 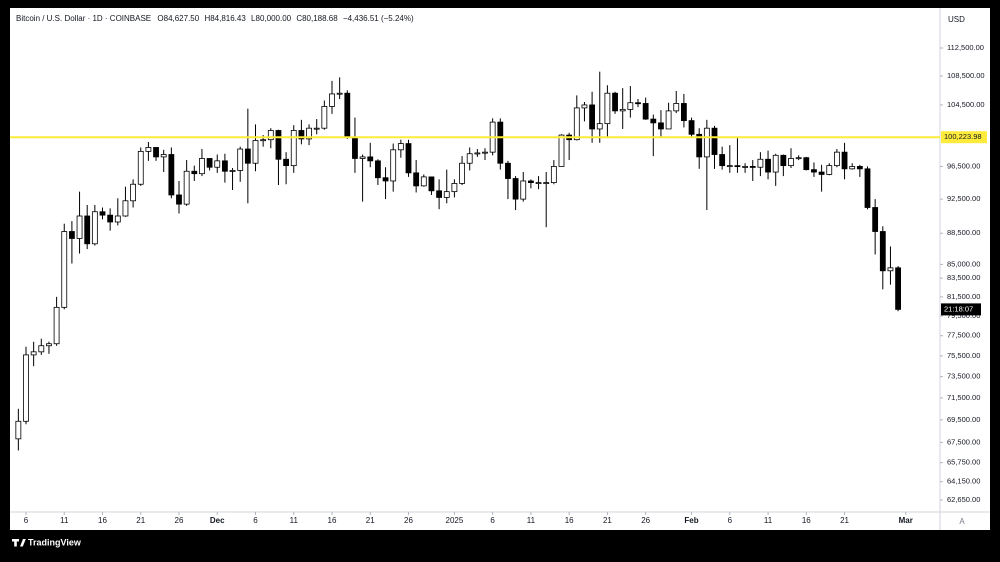 I want to click on y-tick-label: 62,650.00, so click(x=963, y=499).